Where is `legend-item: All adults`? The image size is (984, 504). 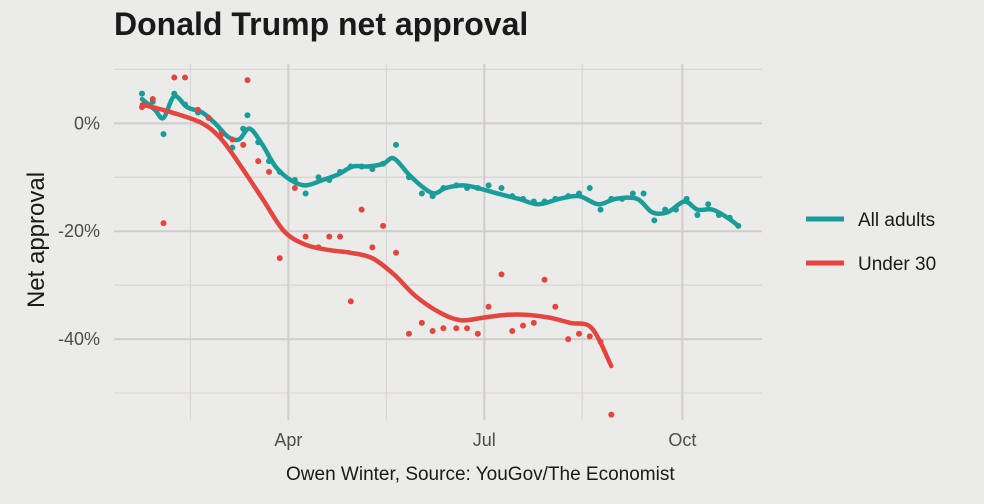
legend-item: All adults is located at coordinates (870, 220).